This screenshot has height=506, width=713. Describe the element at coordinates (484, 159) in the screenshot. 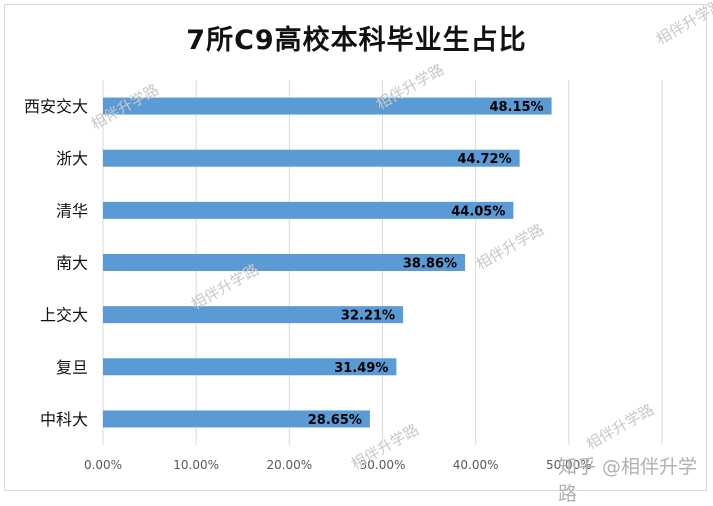

I see `data-label: 44.72%` at that location.